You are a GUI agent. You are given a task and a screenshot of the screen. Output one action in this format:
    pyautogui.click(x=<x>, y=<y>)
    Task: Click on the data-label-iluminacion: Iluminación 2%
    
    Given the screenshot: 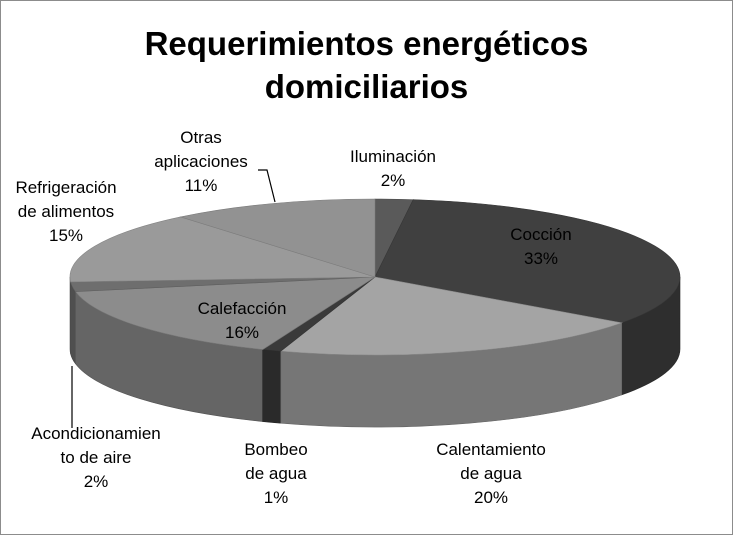 What is the action you would take?
    pyautogui.click(x=393, y=168)
    